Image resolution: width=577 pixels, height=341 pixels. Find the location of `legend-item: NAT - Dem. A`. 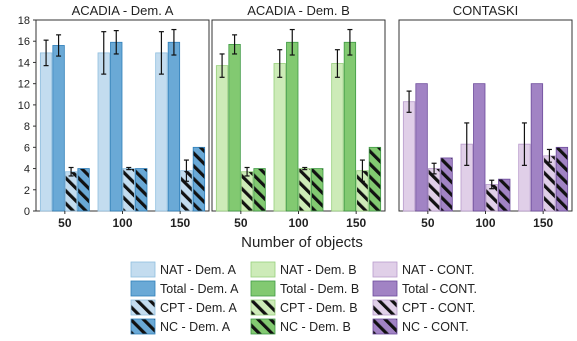

legend-item: NAT - Dem. A is located at coordinates (183, 269).